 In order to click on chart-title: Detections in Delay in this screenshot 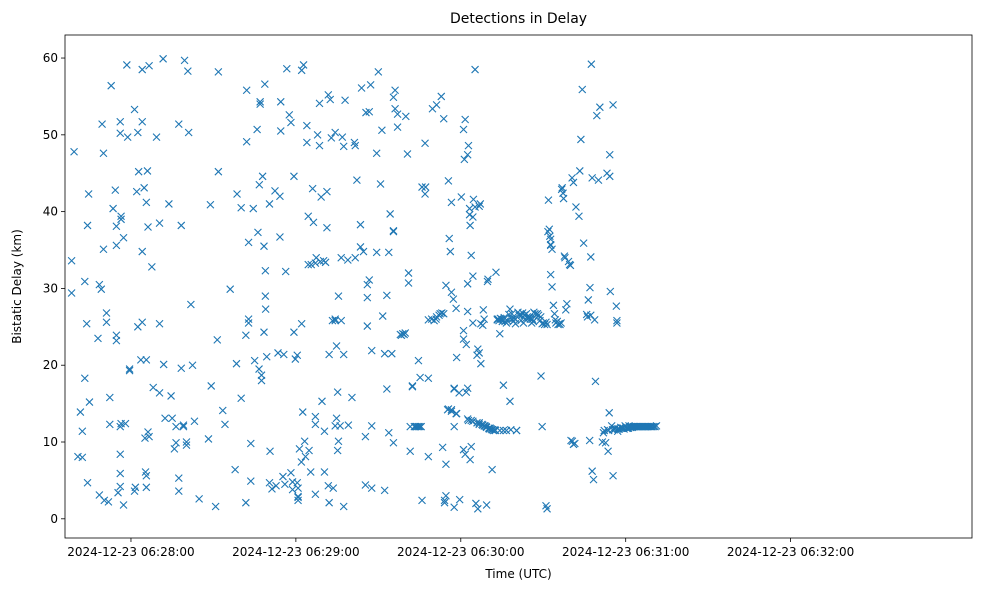, I will do `click(518, 19)`.